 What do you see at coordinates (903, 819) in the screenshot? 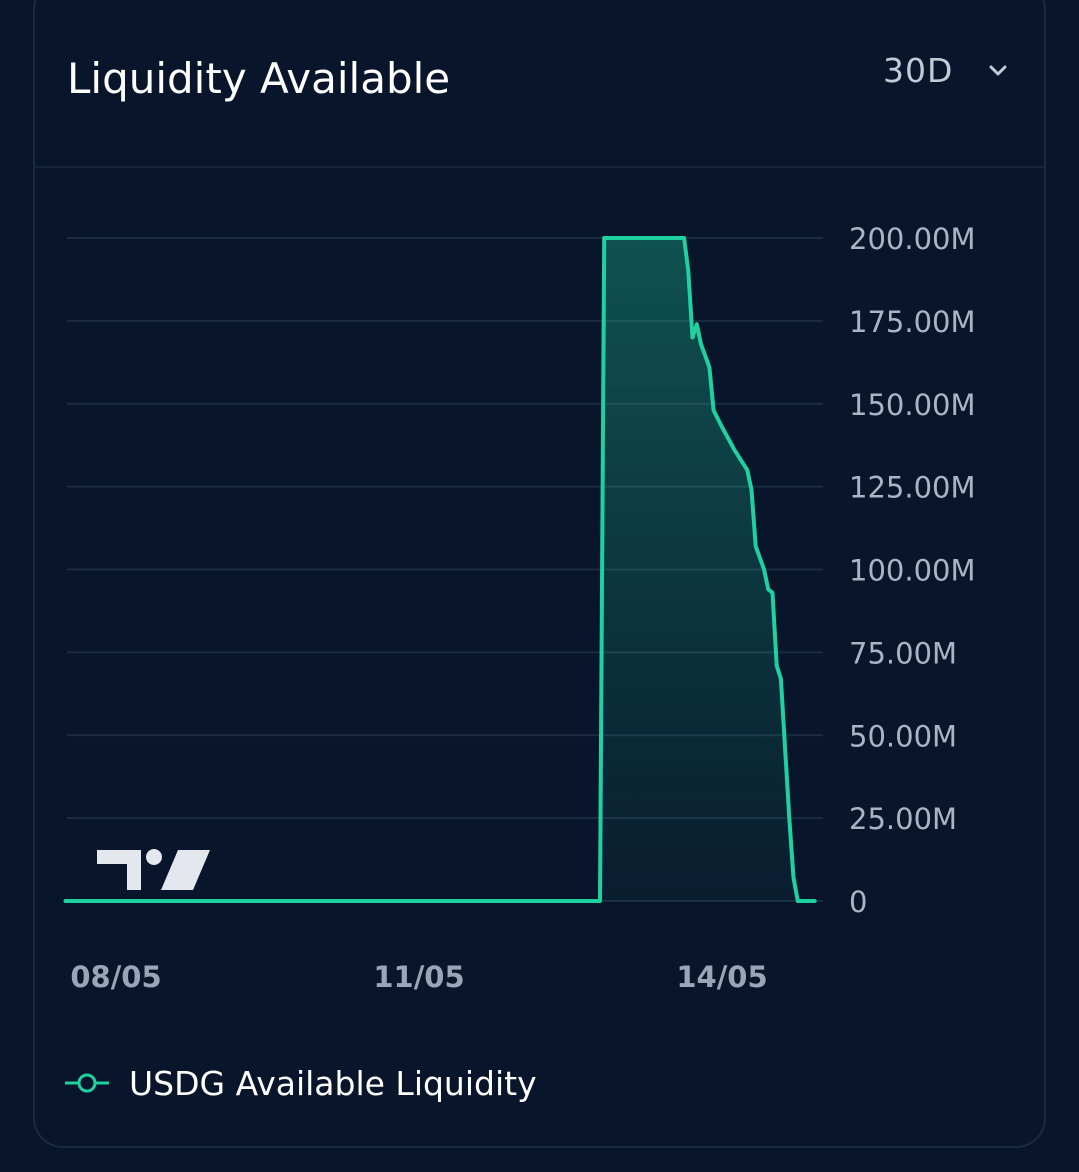
I see `y-tick-label: 25.00M` at bounding box center [903, 819].